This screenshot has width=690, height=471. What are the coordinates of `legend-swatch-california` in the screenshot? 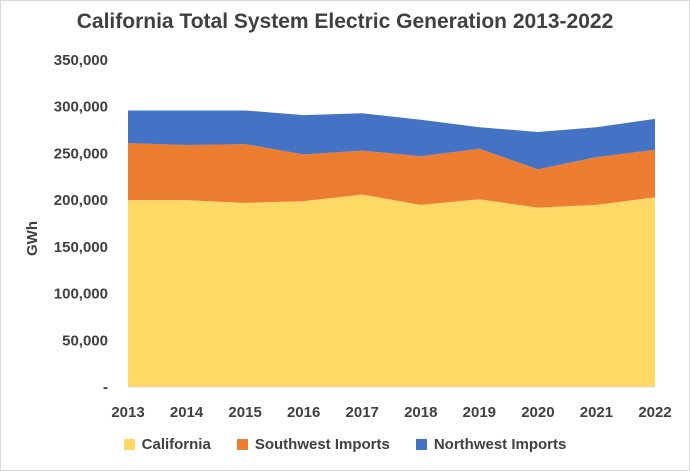 It's located at (129, 444).